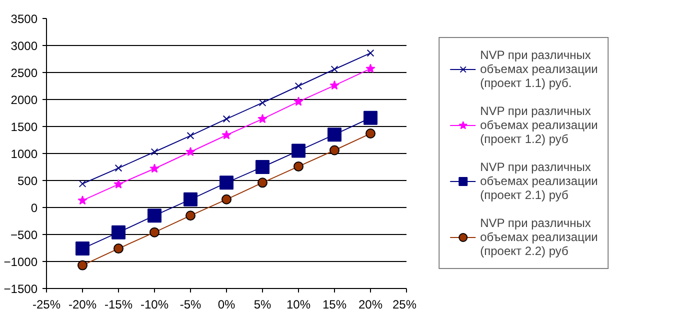 The width and height of the screenshot is (673, 328). Describe the element at coordinates (24, 154) in the screenshot. I see `y-tick-label: 1000` at that location.